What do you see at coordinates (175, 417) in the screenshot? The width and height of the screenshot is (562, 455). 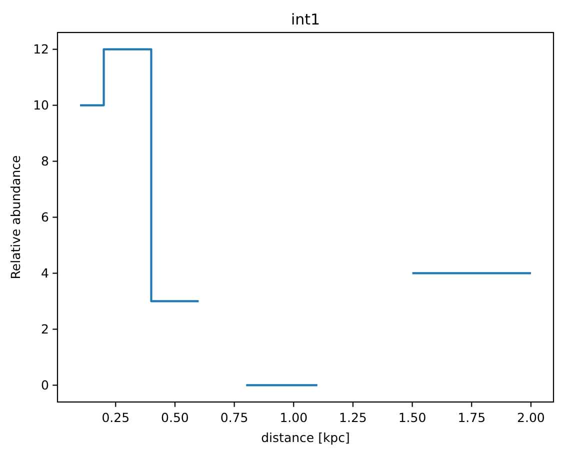 I see `x-tick-label: 0.50` at bounding box center [175, 417].